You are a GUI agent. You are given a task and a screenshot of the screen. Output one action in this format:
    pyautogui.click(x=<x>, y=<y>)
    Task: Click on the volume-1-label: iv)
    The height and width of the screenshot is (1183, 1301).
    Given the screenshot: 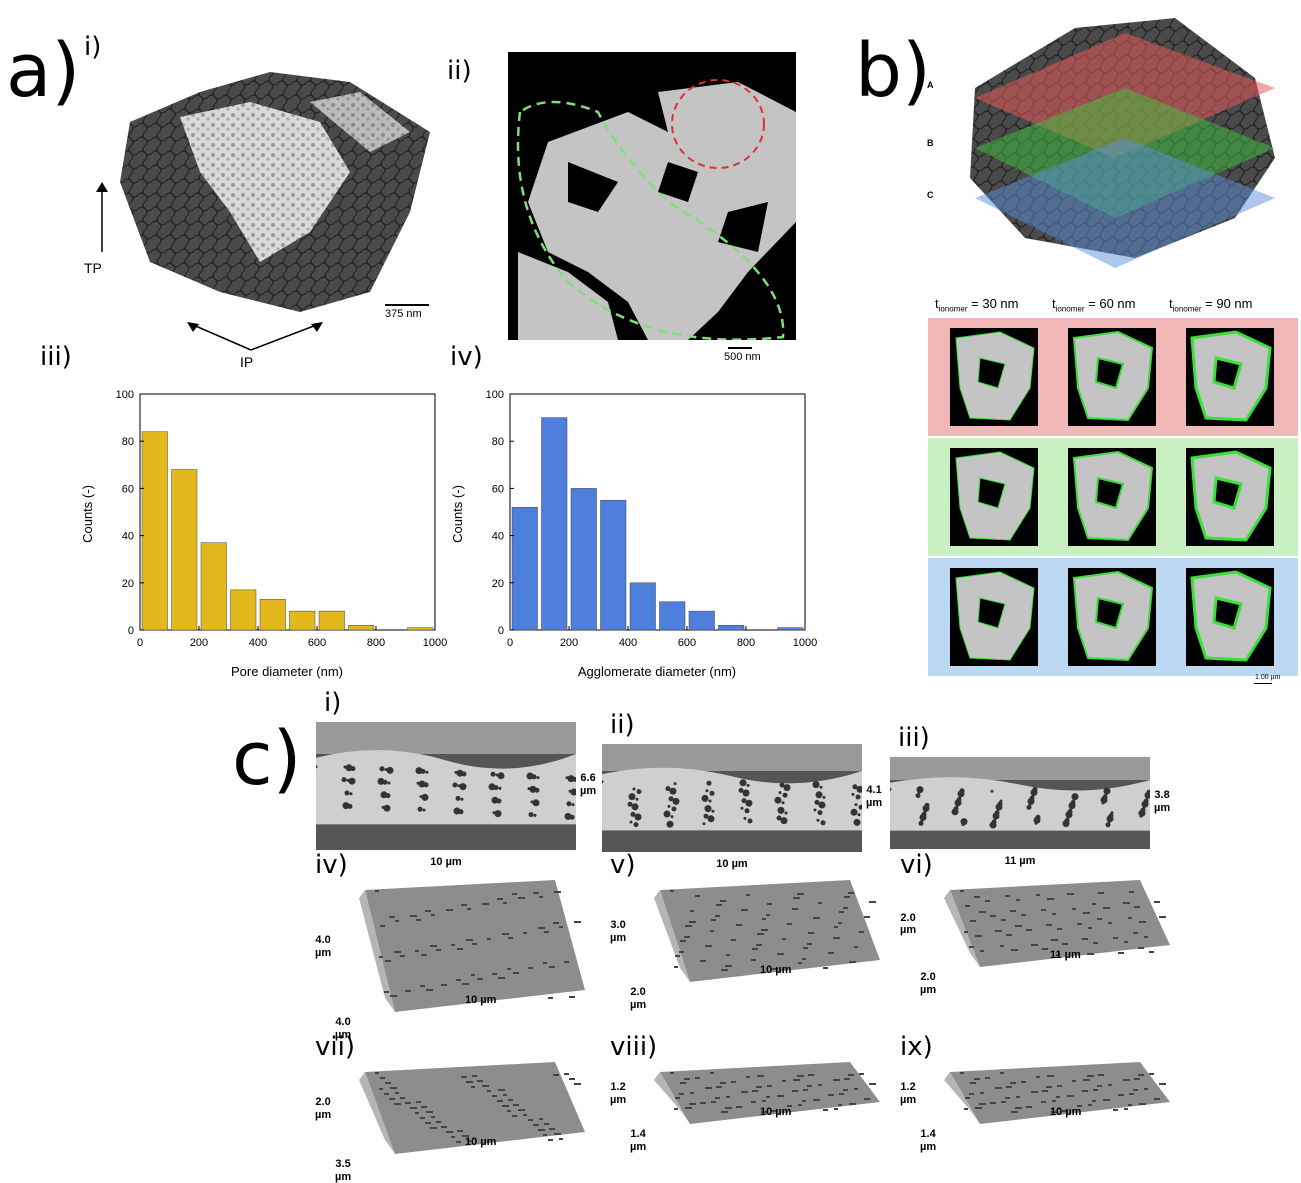 What is the action you would take?
    pyautogui.click(x=331, y=865)
    